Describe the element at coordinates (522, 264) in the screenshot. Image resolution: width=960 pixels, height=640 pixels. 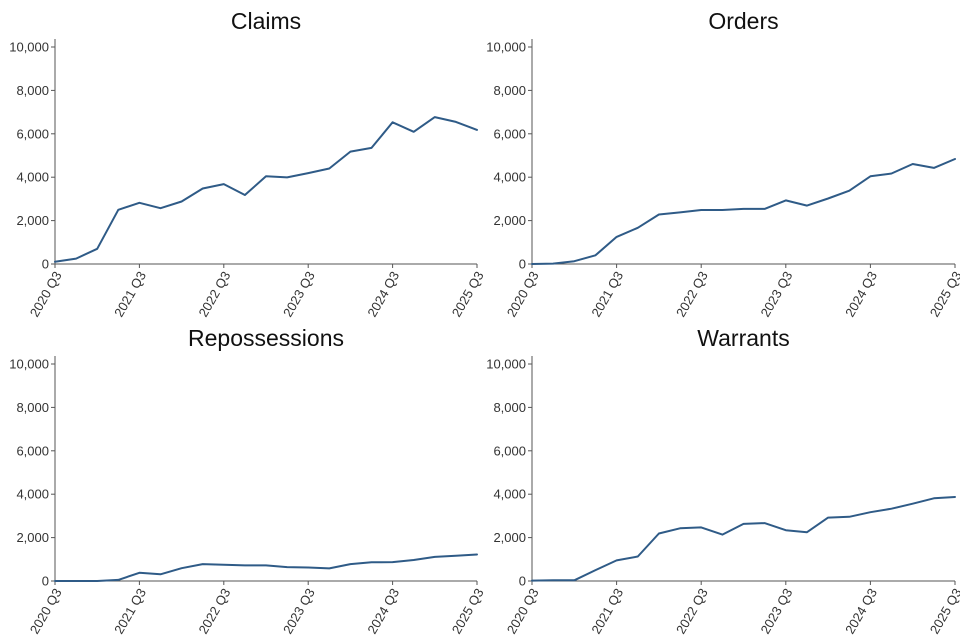
I see `orders-y-tick-label: 0` at that location.